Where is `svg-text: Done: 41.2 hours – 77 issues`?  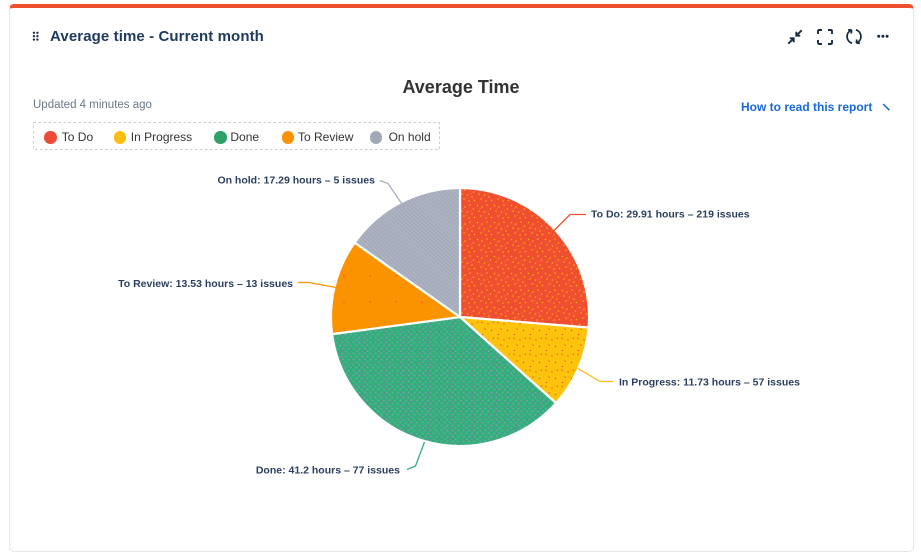 svg-text: Done: 41.2 hours – 77 issues is located at coordinates (328, 471).